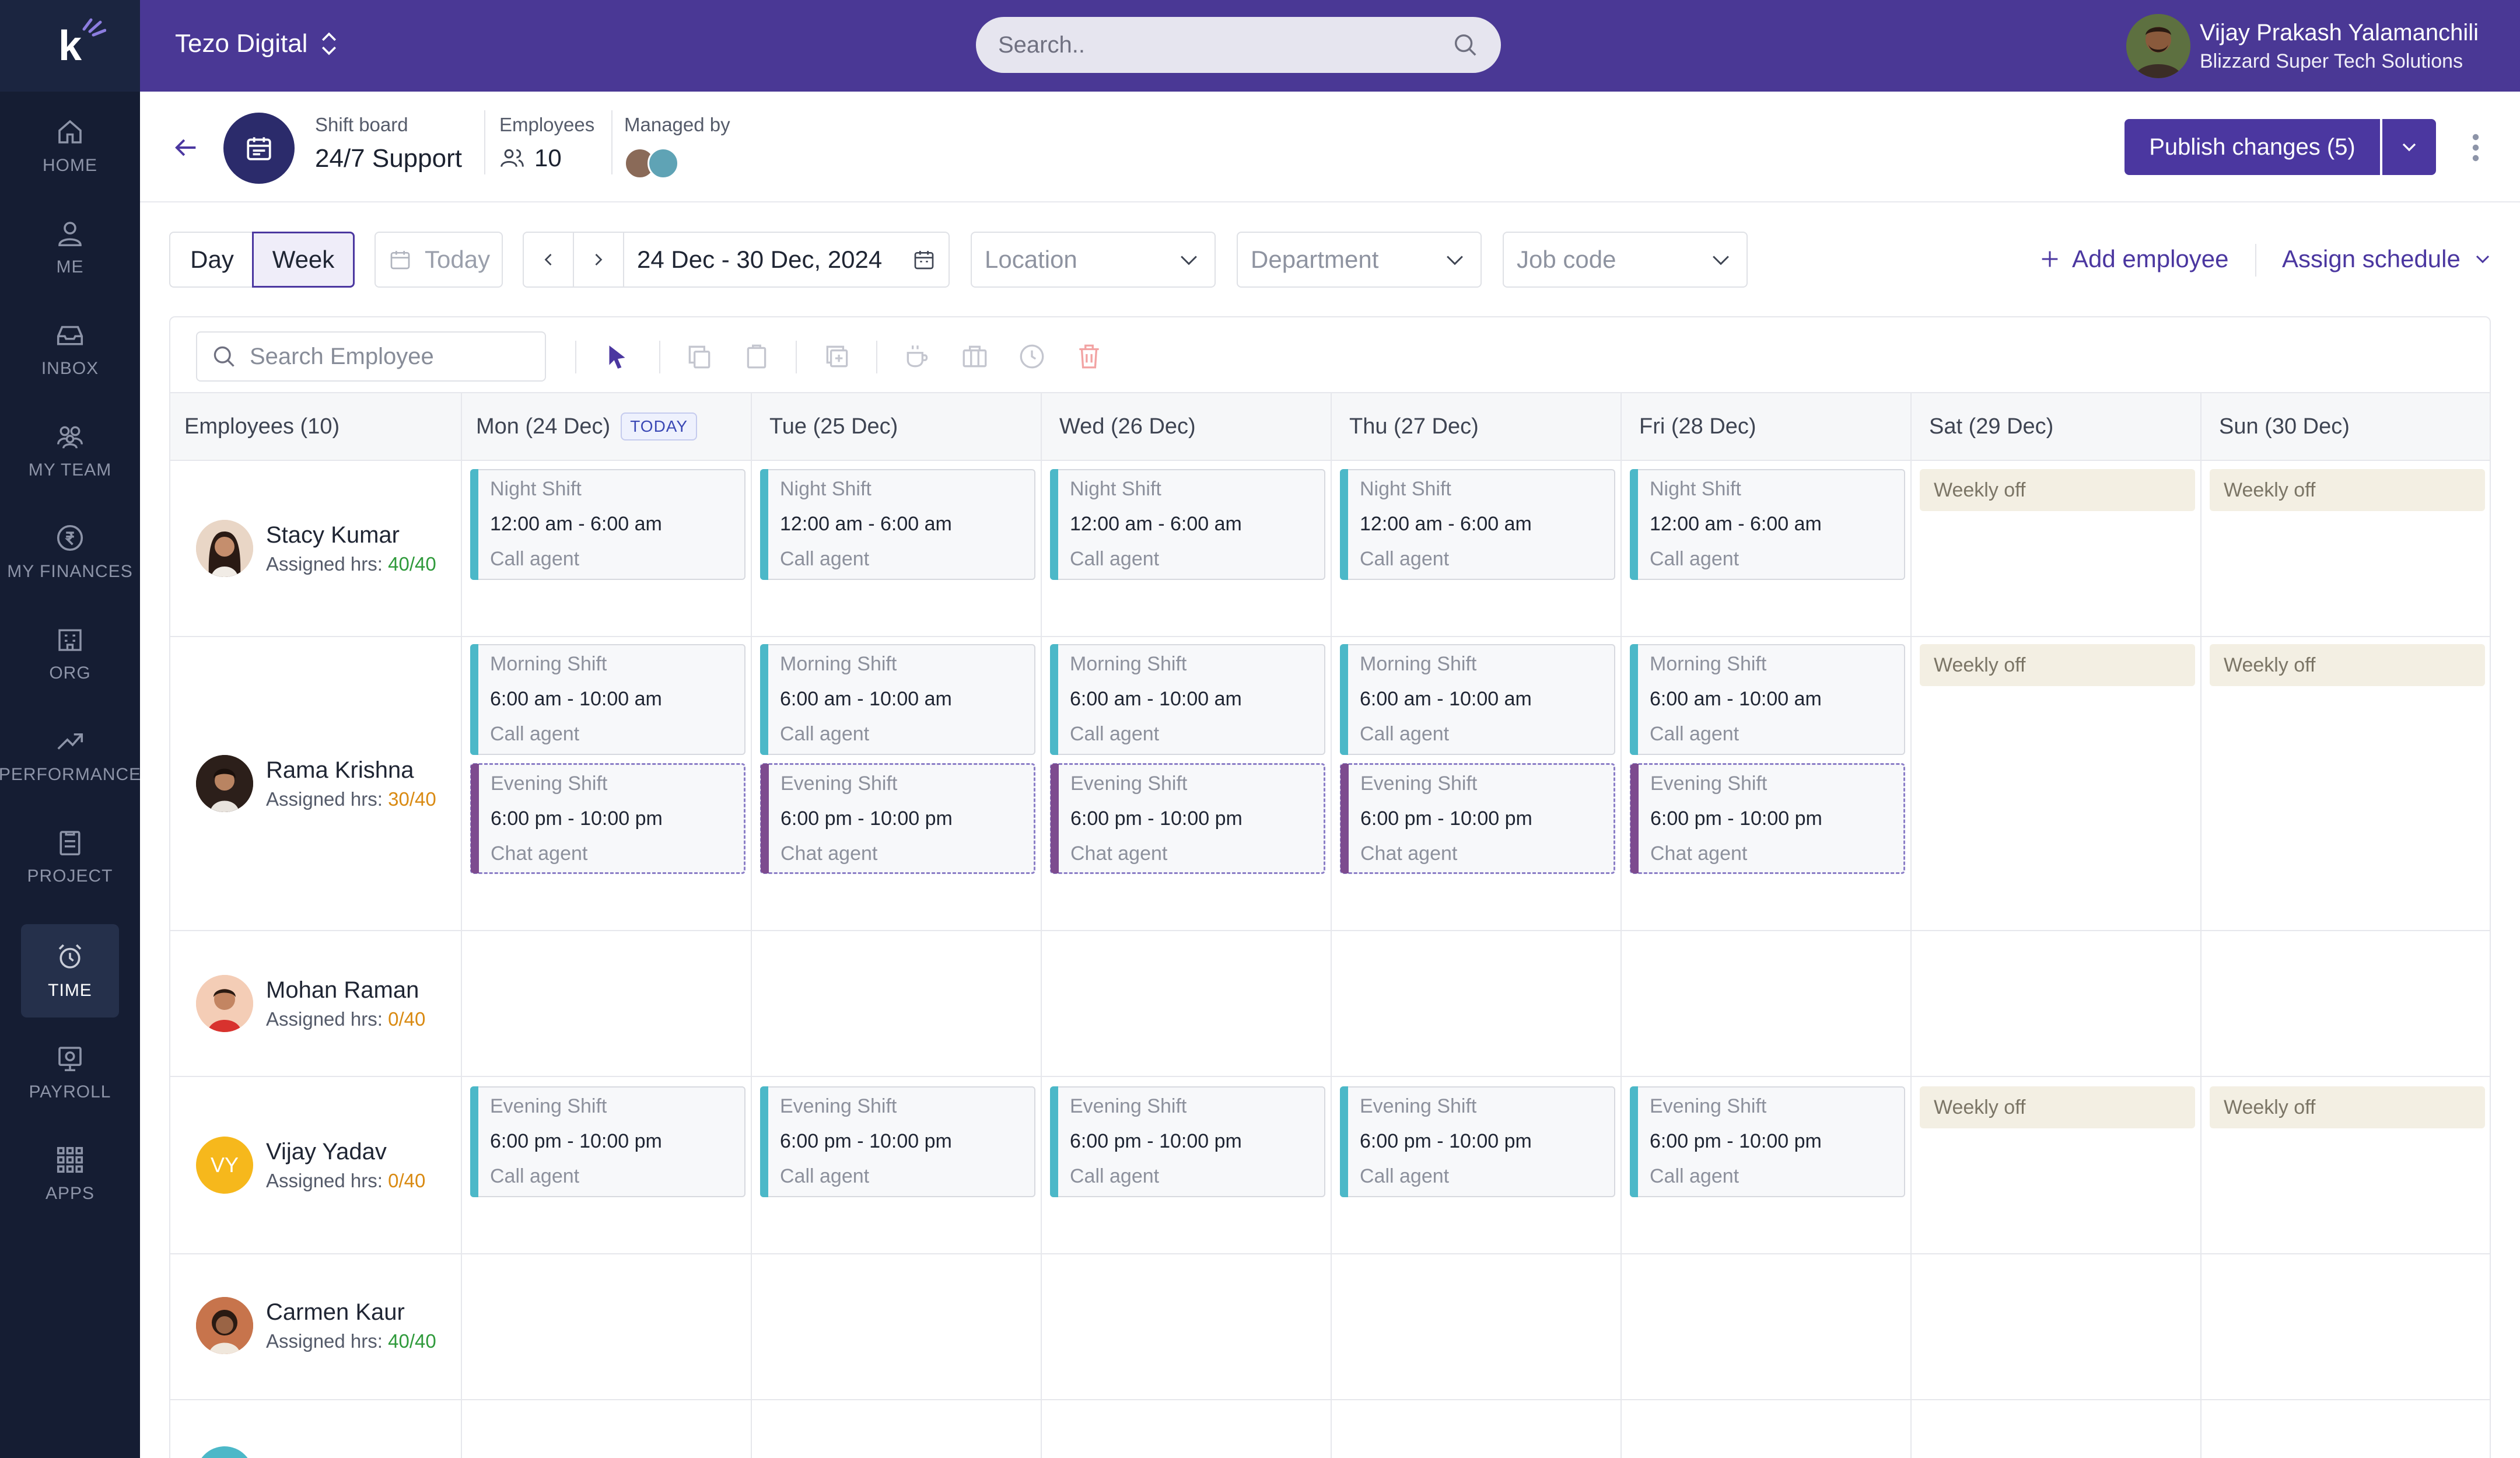  Describe the element at coordinates (2150, 258) in the screenshot. I see `add-employee-label: Add employee` at that location.